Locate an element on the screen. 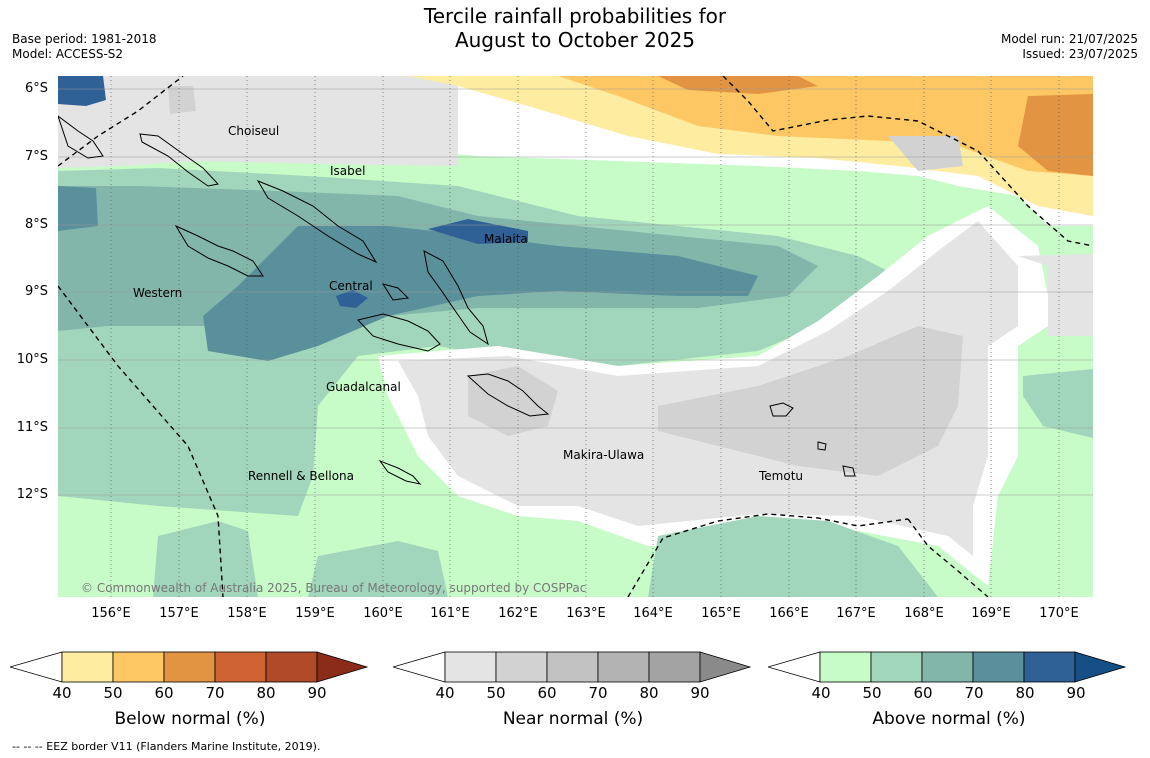 The image size is (1150, 758). model-run-date: Model run: 21/07/2025 is located at coordinates (1069, 39).